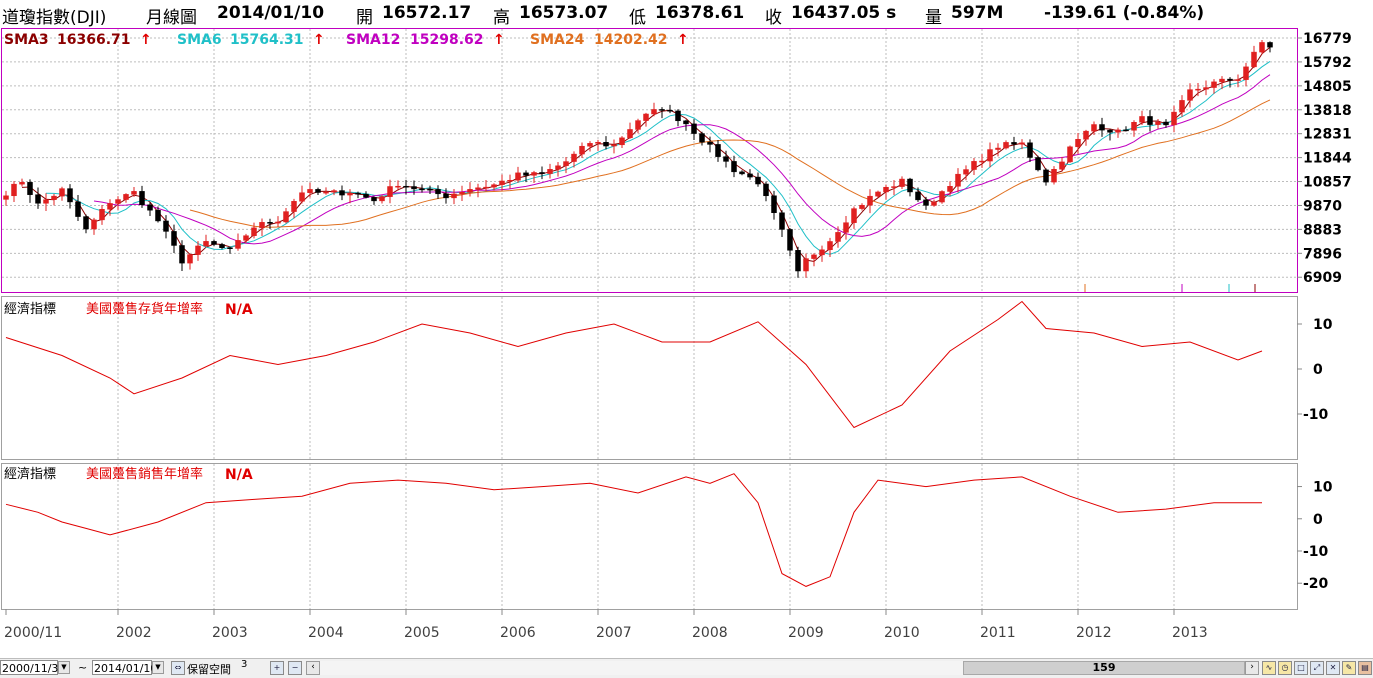 The width and height of the screenshot is (1373, 678). I want to click on scroll-track, so click(641, 668).